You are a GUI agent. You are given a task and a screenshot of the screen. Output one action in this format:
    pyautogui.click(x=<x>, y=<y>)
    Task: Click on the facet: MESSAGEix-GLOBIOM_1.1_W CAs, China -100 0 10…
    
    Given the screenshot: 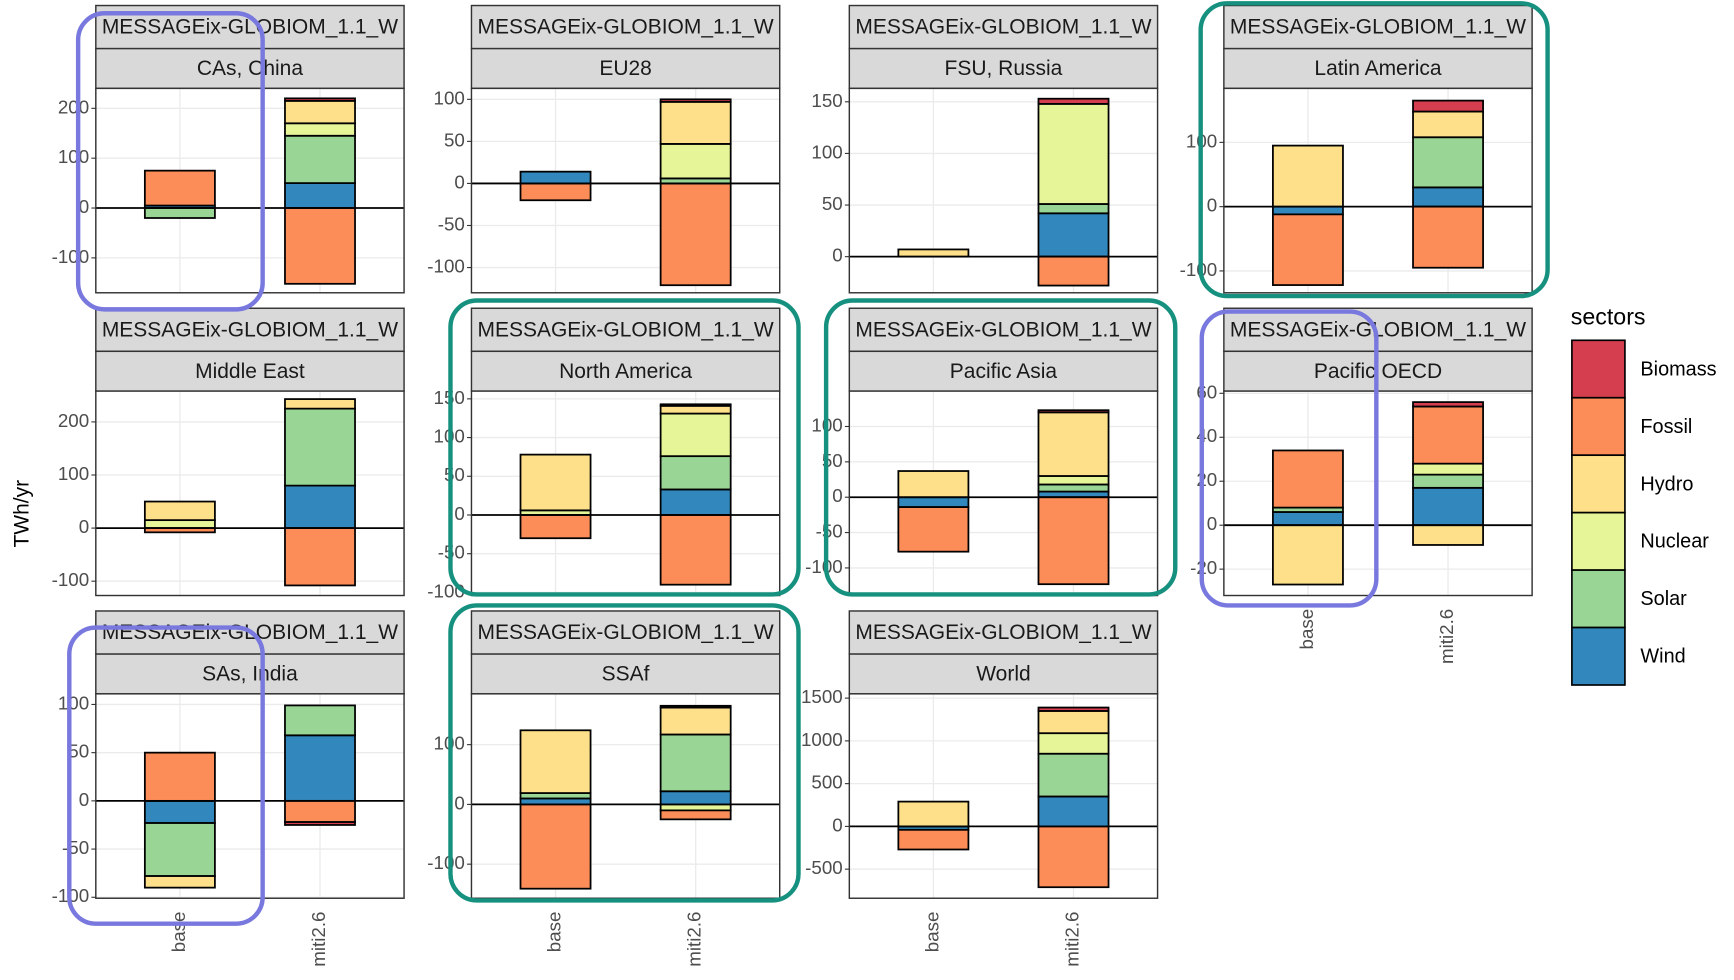 What is the action you would take?
    pyautogui.click(x=228, y=149)
    